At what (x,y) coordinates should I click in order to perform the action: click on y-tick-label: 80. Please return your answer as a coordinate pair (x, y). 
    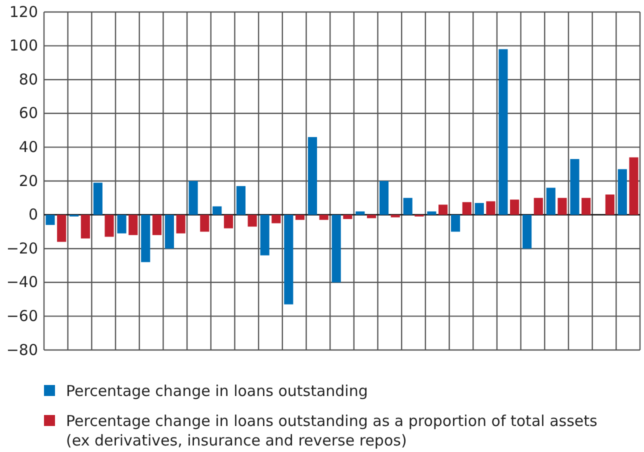
    Looking at the image, I should click on (28, 79).